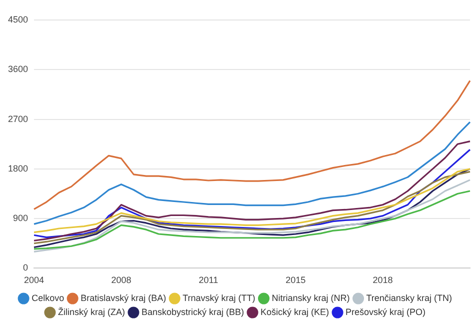  What do you see at coordinates (20, 218) in the screenshot?
I see `y-tick-label: 900` at bounding box center [20, 218].